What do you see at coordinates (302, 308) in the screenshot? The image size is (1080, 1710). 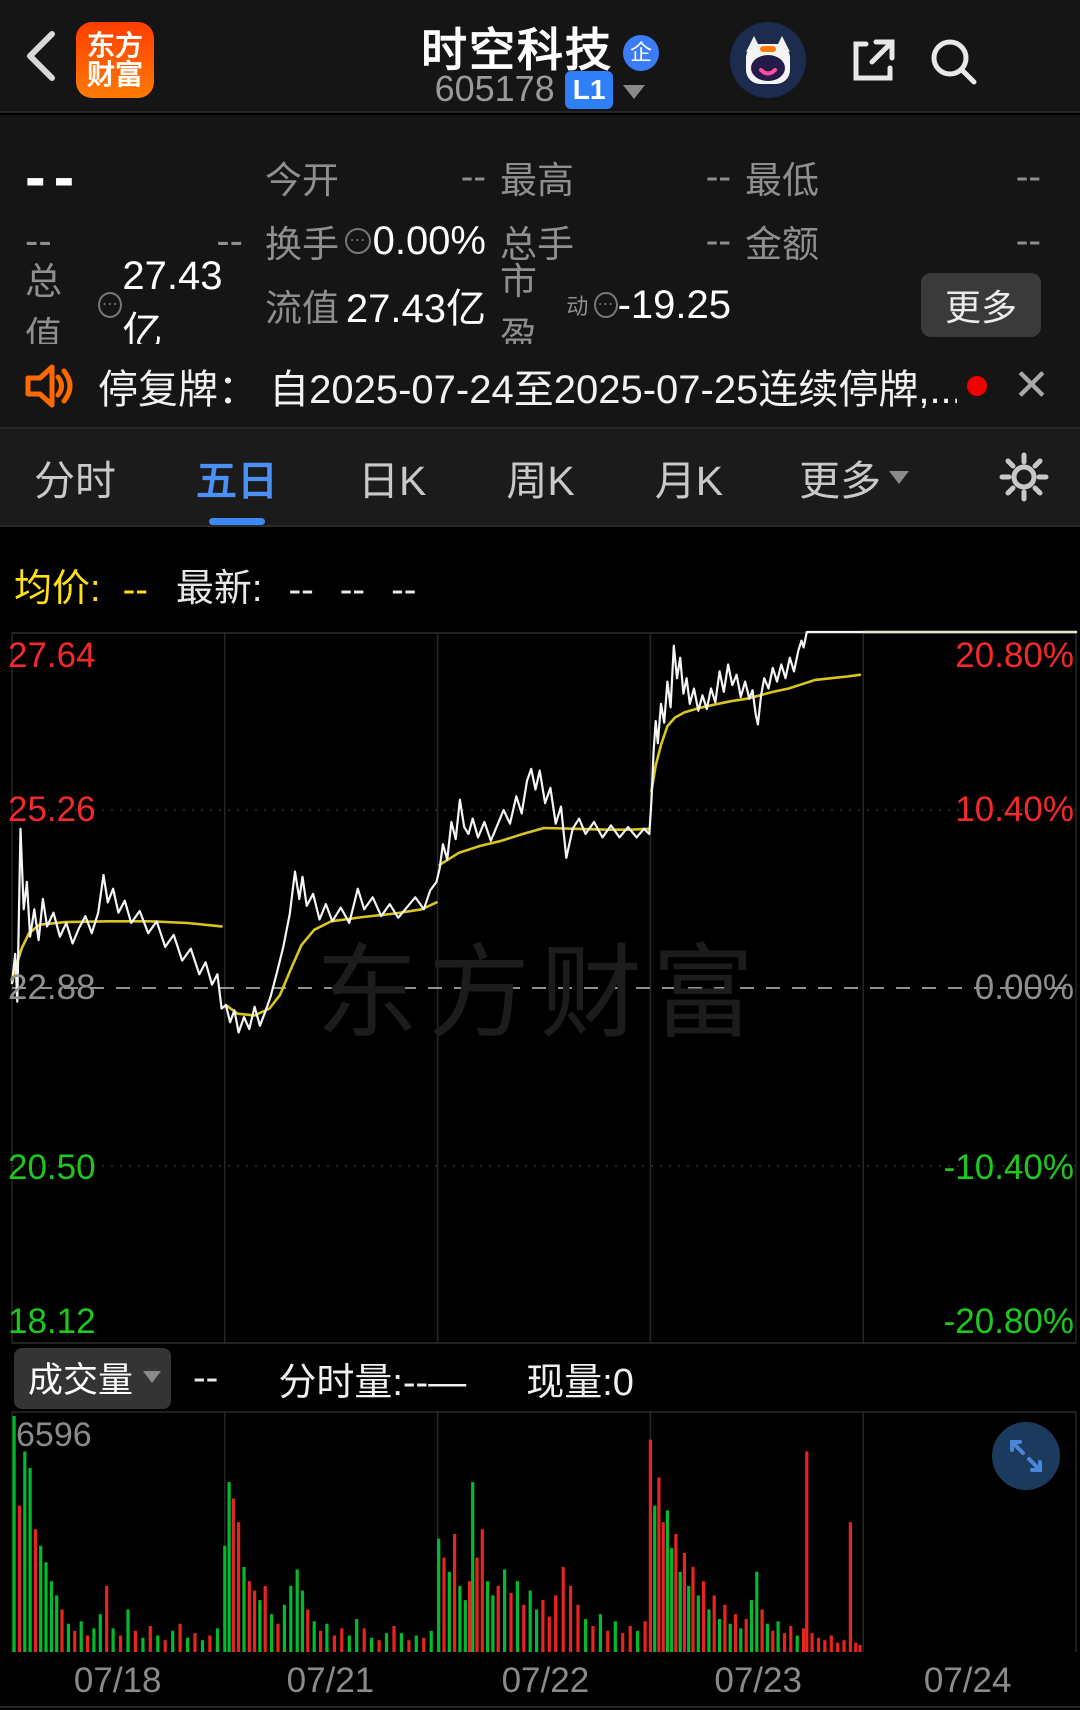 I see `stat-label: 流值` at bounding box center [302, 308].